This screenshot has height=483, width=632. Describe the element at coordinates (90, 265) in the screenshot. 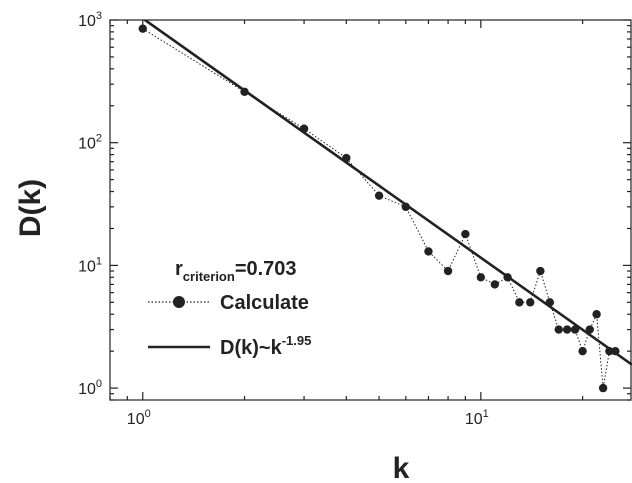

I see `y-tick-label: 10¹` at that location.